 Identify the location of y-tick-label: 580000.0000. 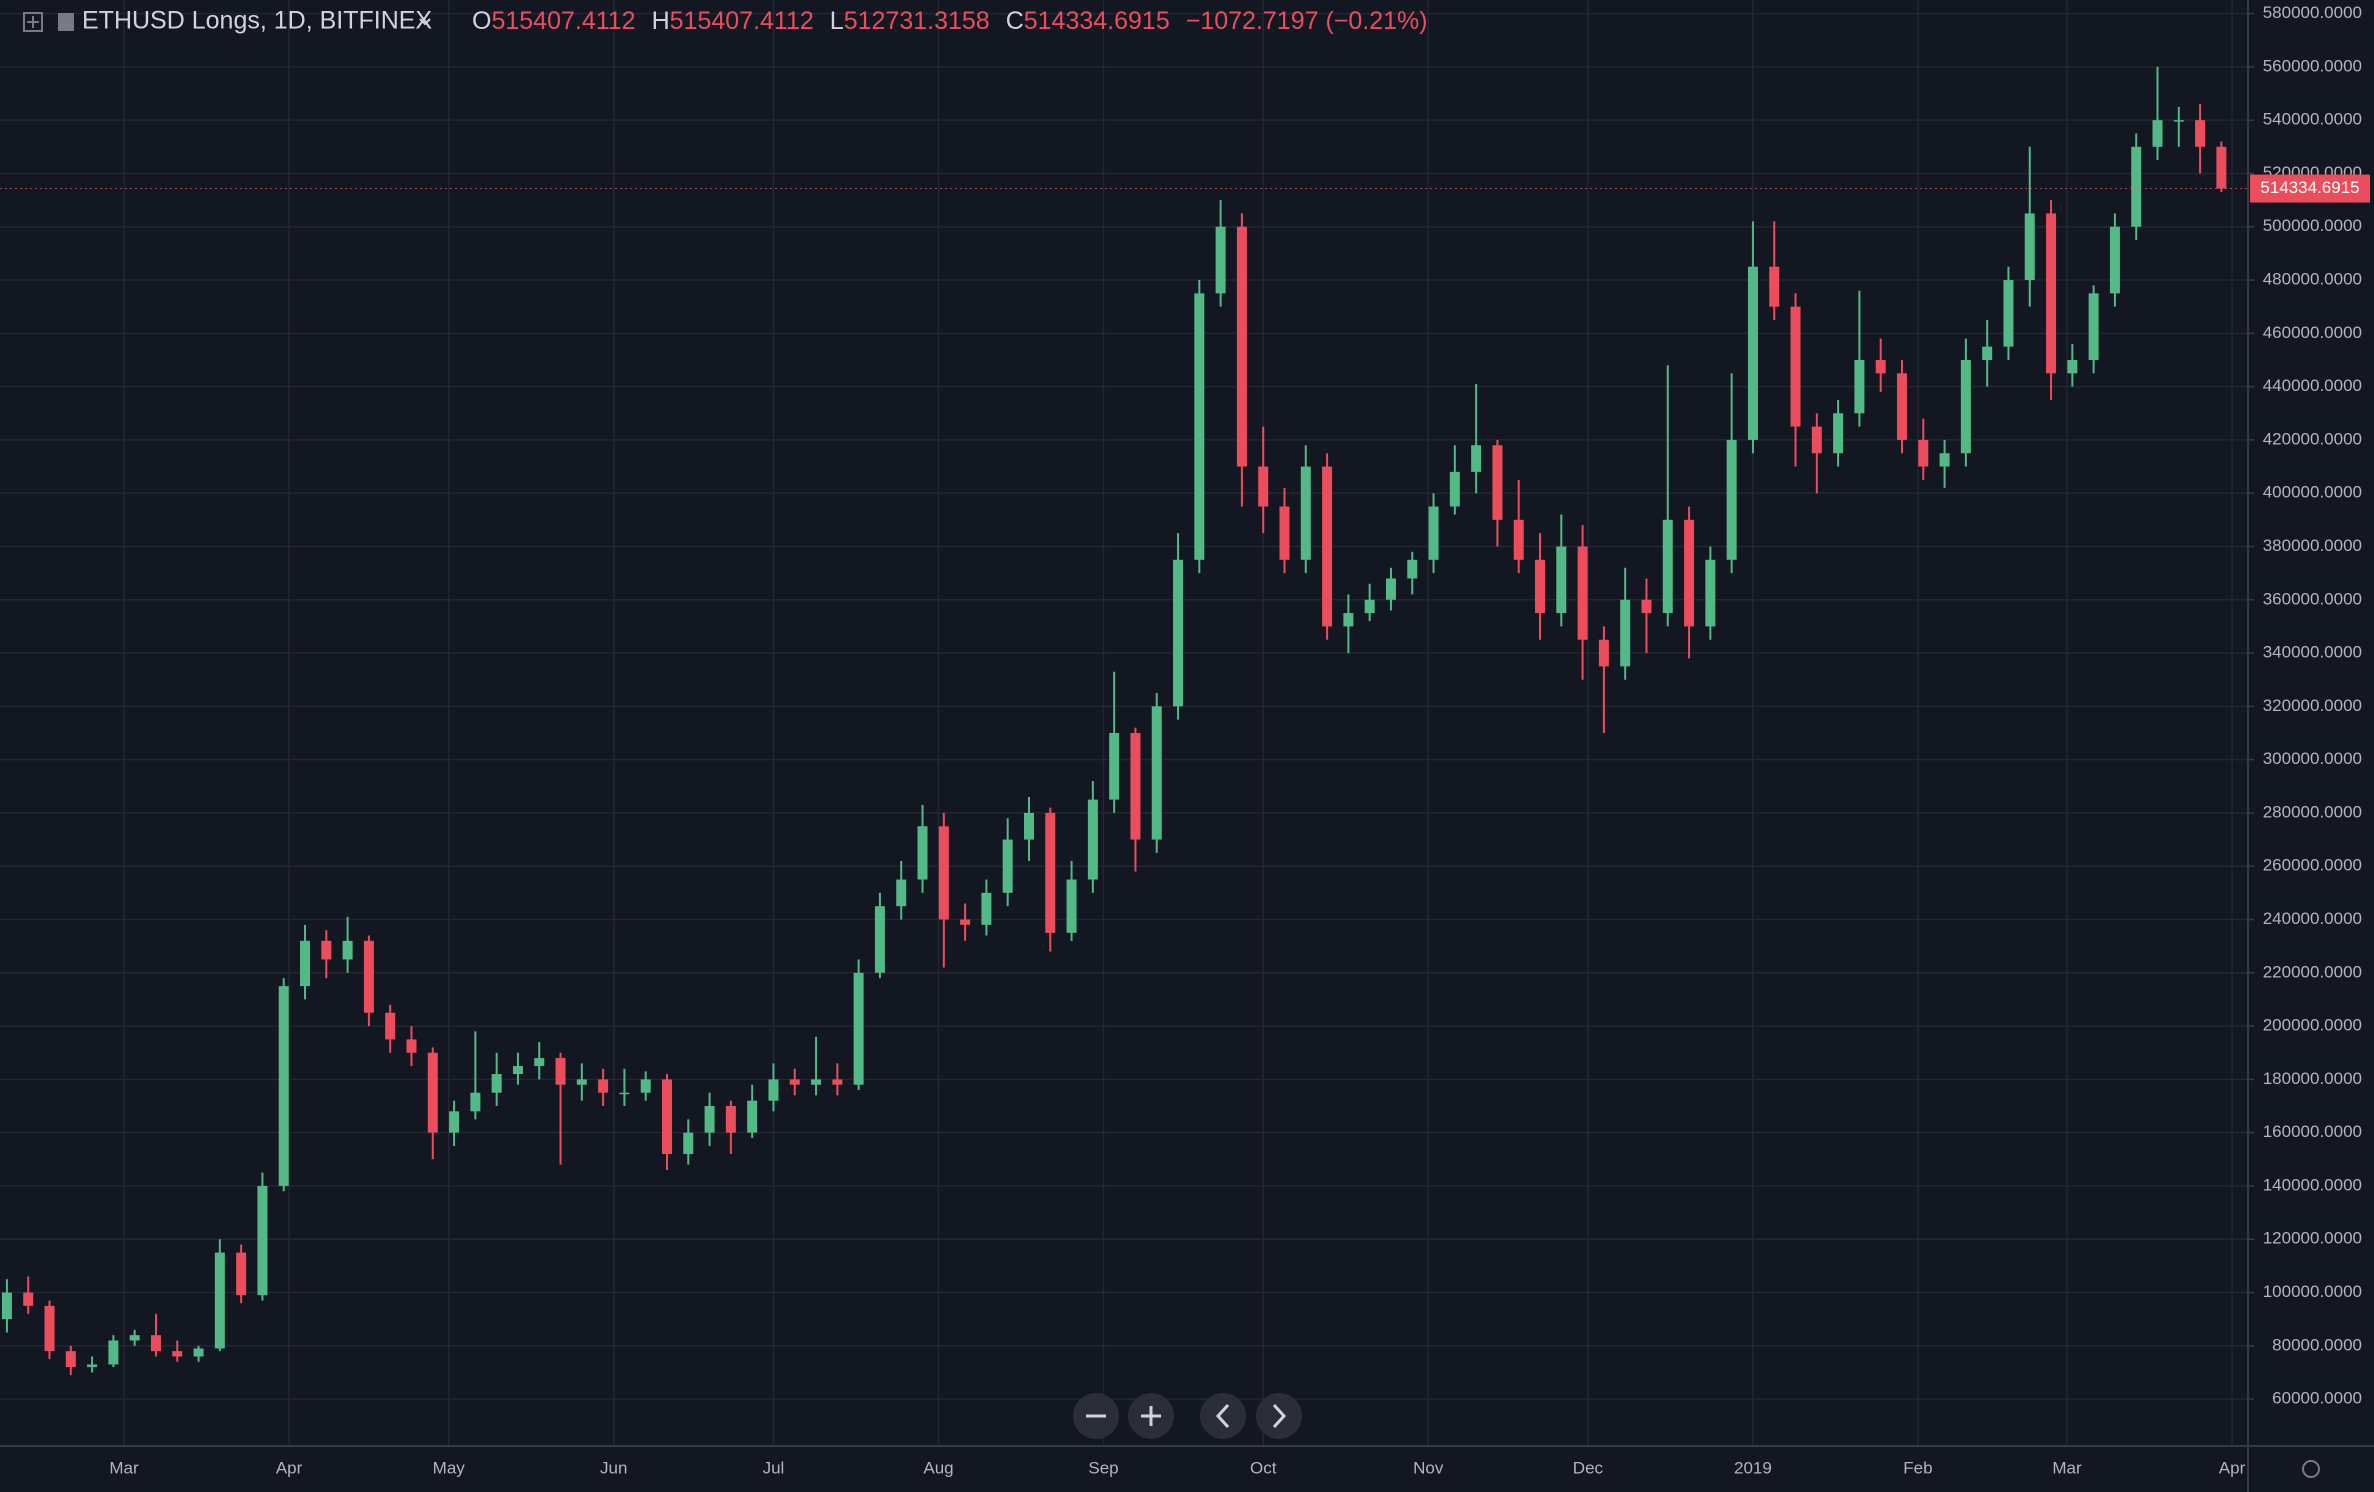
(2312, 12).